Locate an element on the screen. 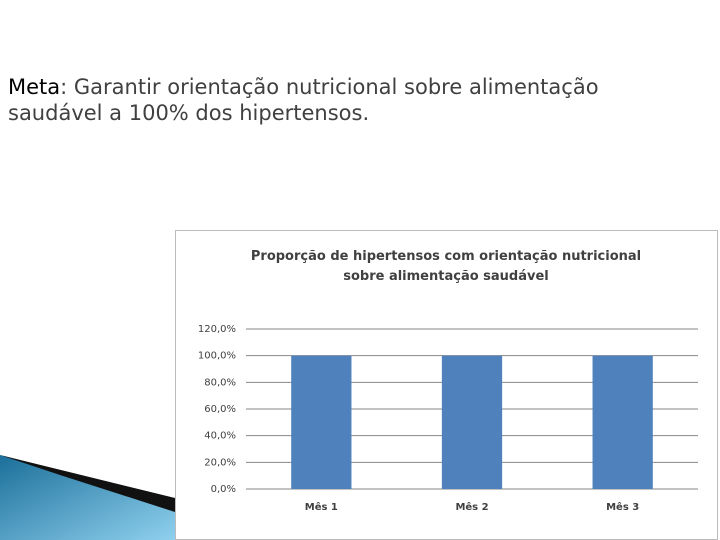  goal-label: Meta is located at coordinates (34, 87).